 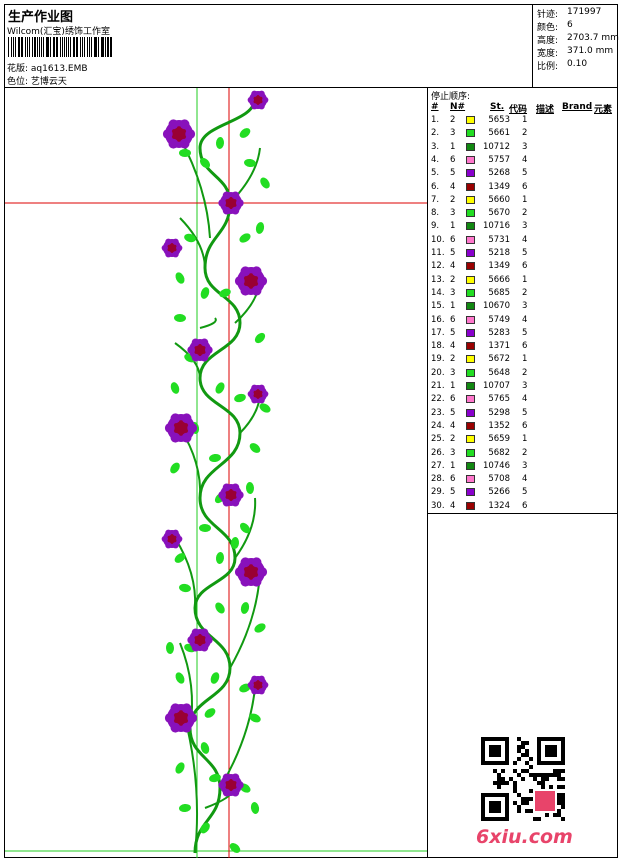 What do you see at coordinates (551, 751) in the screenshot?
I see `qr-finder-center` at bounding box center [551, 751].